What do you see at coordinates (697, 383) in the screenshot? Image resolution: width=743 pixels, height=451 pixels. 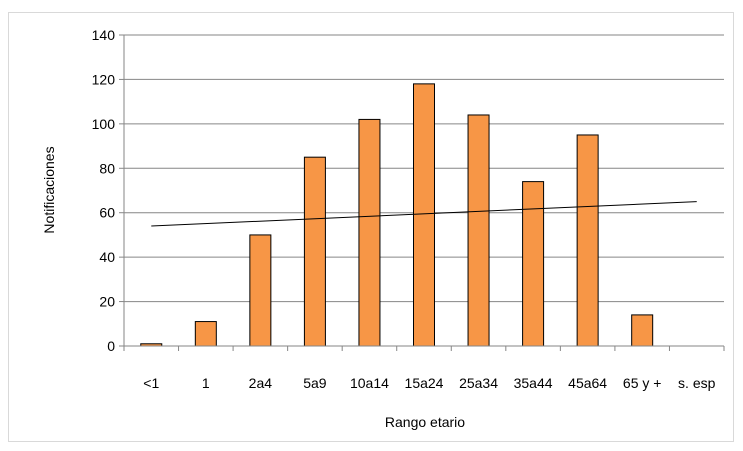 I see `x-tick-label: s. esp` at bounding box center [697, 383].